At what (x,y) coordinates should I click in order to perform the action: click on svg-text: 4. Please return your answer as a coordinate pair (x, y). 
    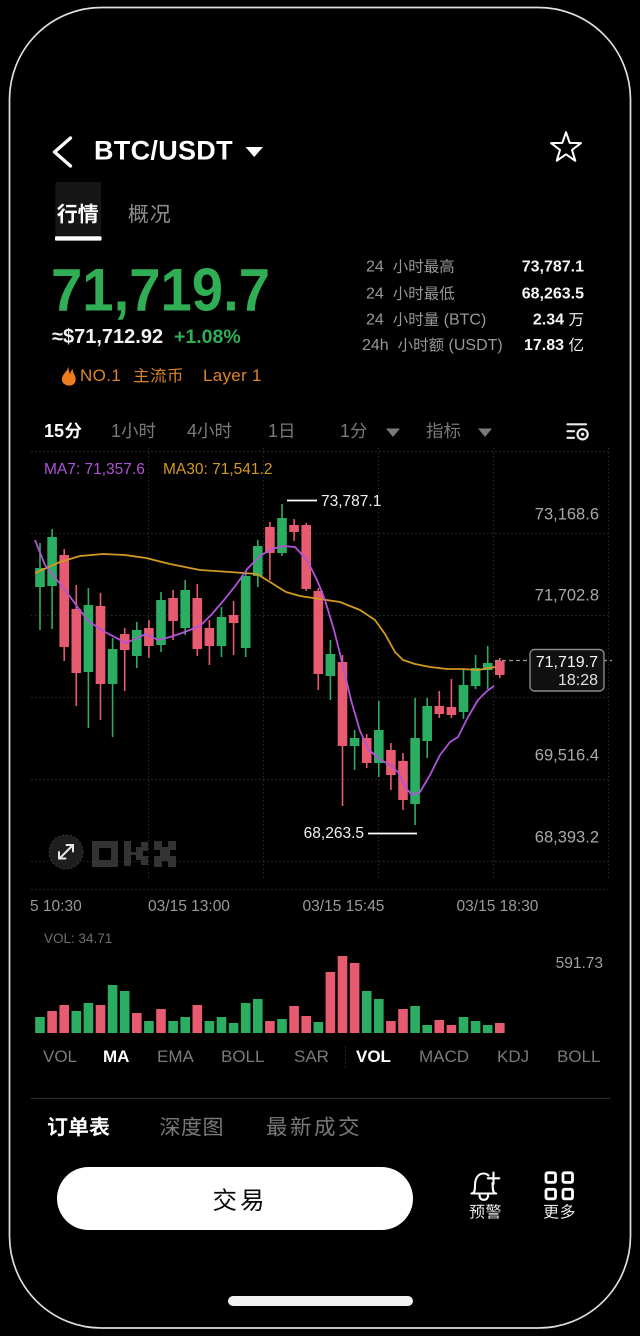
    Looking at the image, I should click on (192, 431).